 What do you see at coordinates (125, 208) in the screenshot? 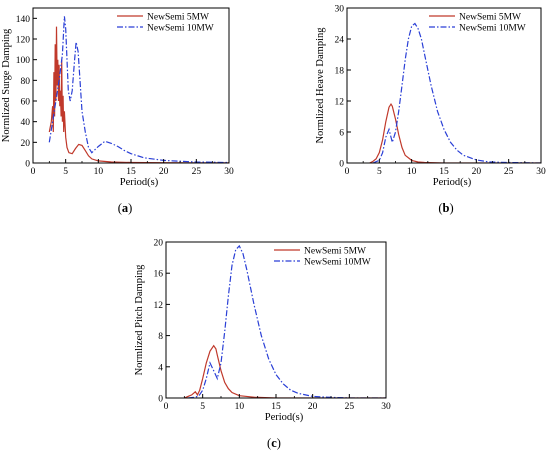
I see `panel-label: (a)` at bounding box center [125, 208].